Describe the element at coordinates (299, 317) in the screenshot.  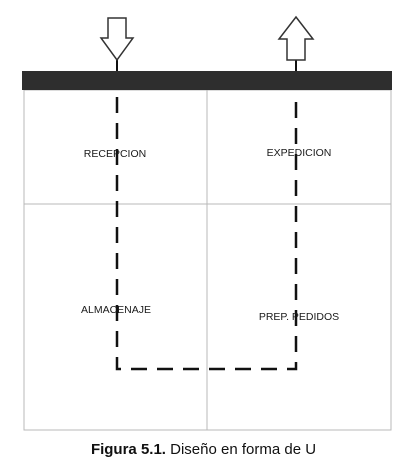
I see `zone-label-prep-pedidos: PREP. PEDIDOS` at that location.